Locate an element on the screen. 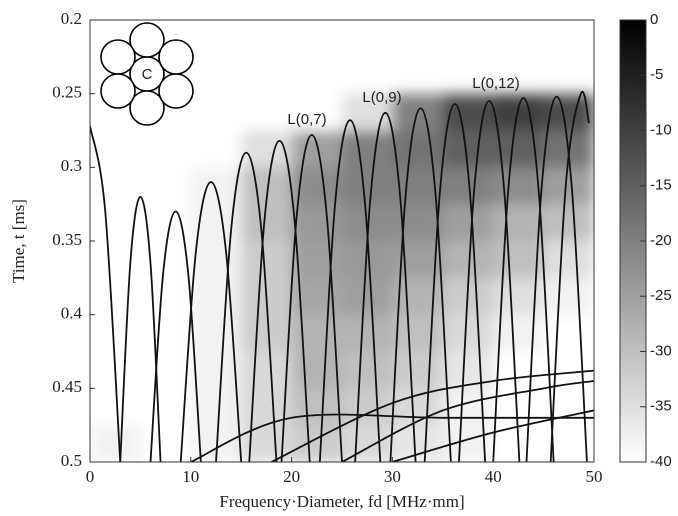 Image resolution: width=678 pixels, height=516 pixels. y-tick-label: 0.25 is located at coordinates (67, 92).